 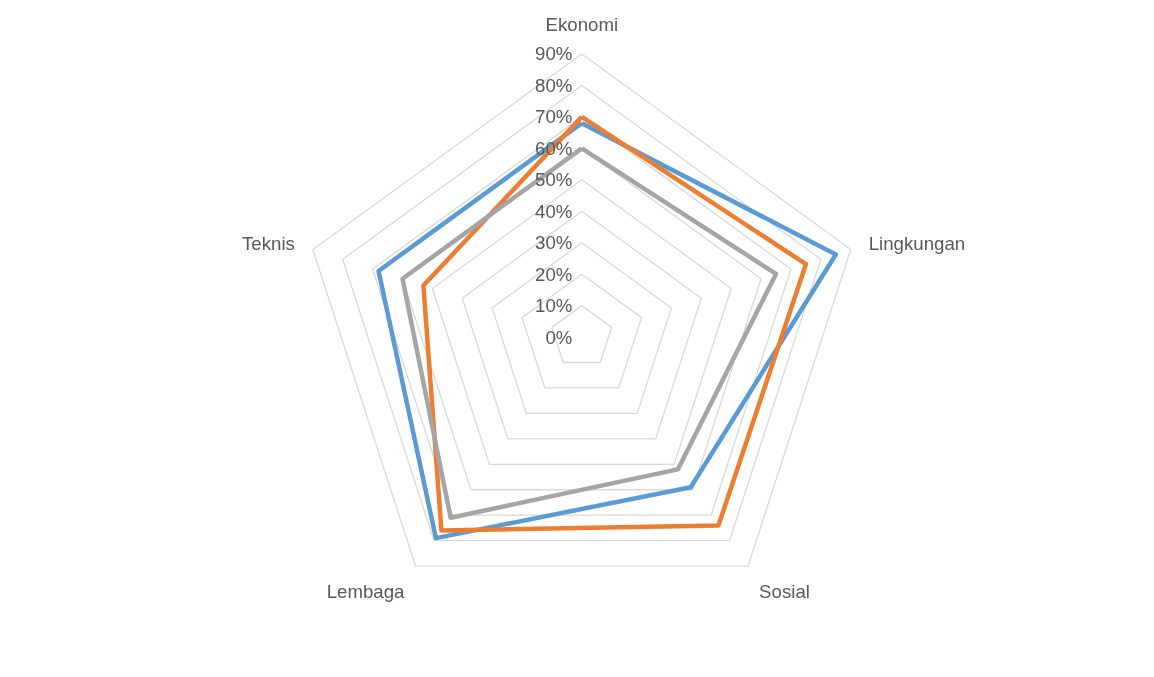 I want to click on y-tick-label: 50%, so click(x=554, y=180).